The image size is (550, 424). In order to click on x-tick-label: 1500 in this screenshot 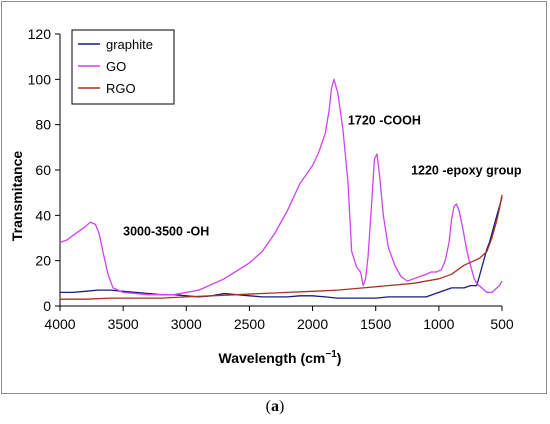, I will do `click(375, 324)`.